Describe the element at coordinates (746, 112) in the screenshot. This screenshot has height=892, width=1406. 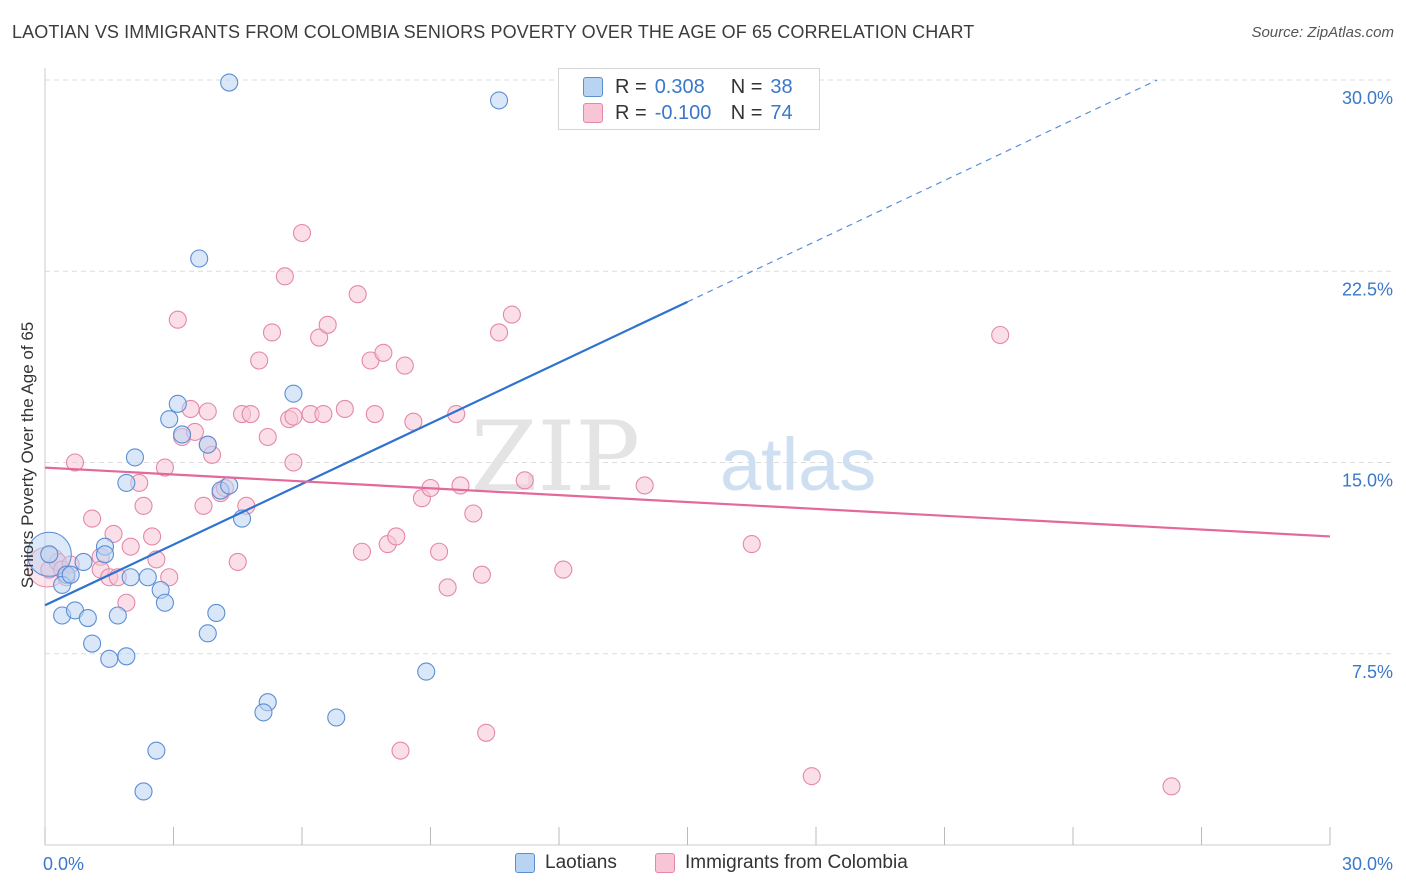
I see `n-label: N =` at that location.